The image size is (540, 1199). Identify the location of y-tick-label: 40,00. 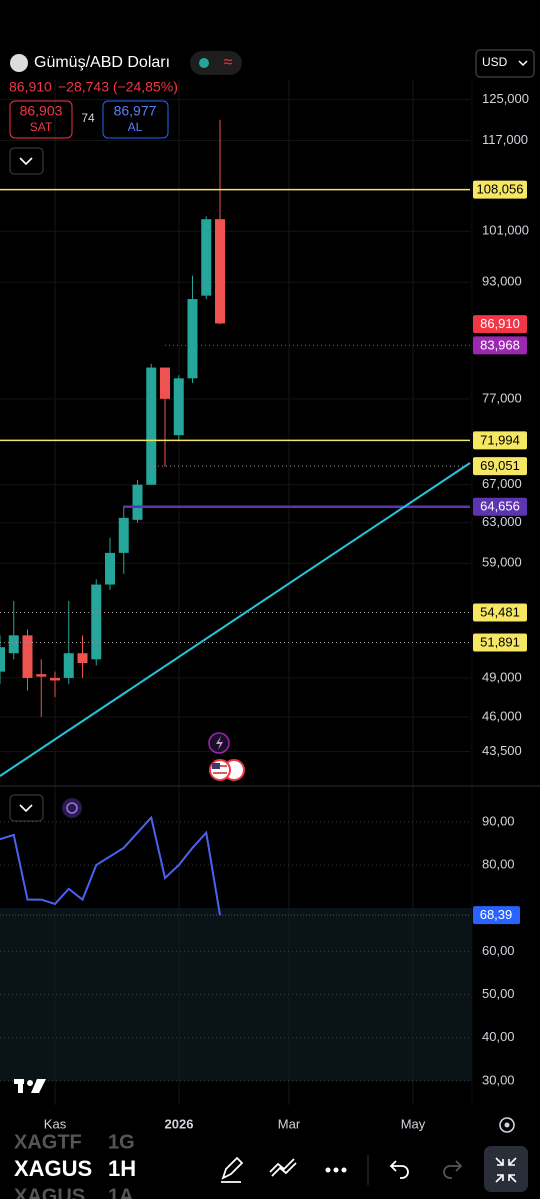
(498, 1036).